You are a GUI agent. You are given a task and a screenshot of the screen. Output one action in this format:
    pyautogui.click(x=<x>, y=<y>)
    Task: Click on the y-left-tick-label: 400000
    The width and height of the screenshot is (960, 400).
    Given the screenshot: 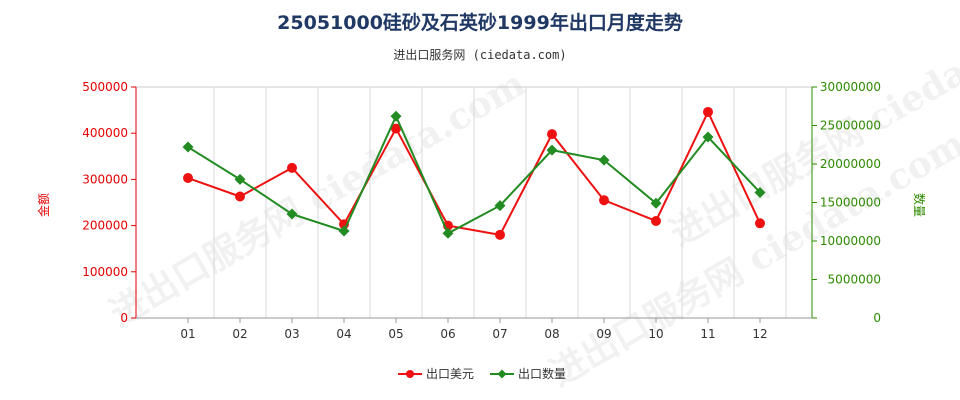 What is the action you would take?
    pyautogui.click(x=105, y=133)
    